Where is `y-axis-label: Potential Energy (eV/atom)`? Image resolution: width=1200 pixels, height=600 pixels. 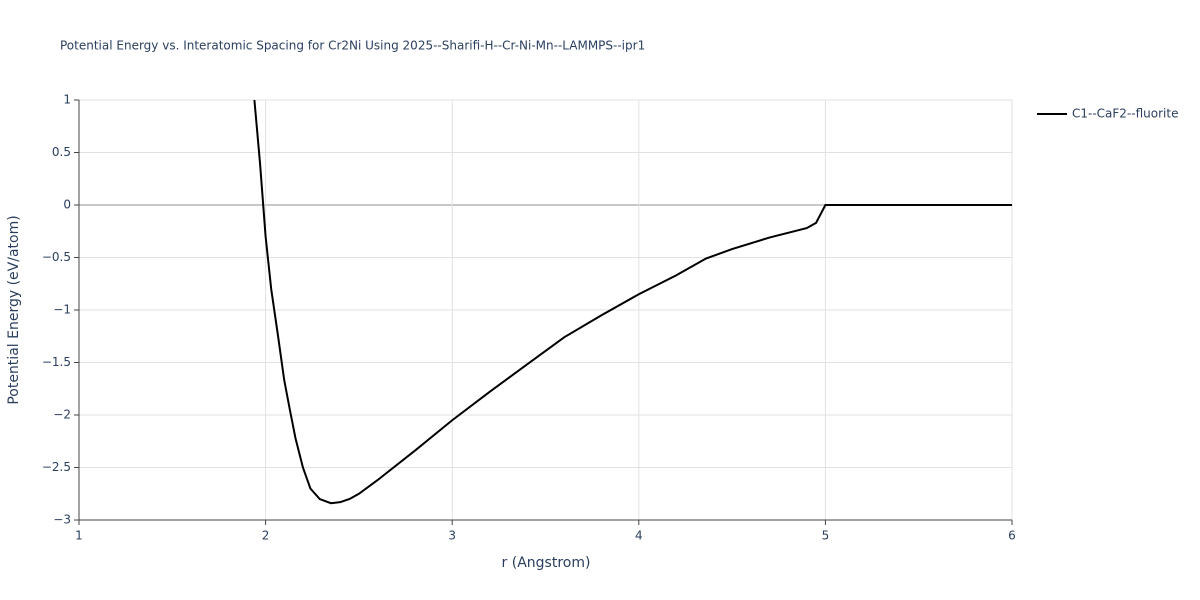 y-axis-label: Potential Energy (eV/atom) is located at coordinates (14, 309).